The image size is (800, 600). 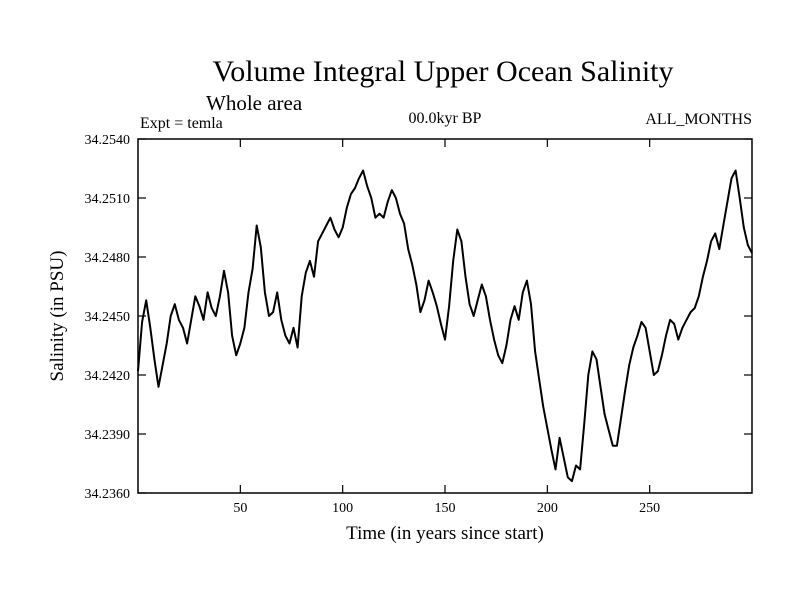 I want to click on x-axis-label: Time (in years since start), so click(x=445, y=533).